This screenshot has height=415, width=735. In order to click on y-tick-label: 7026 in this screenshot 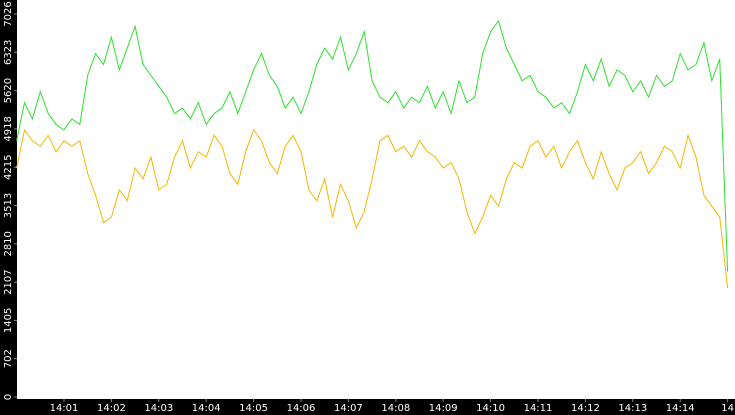, I will do `click(8, 13)`.